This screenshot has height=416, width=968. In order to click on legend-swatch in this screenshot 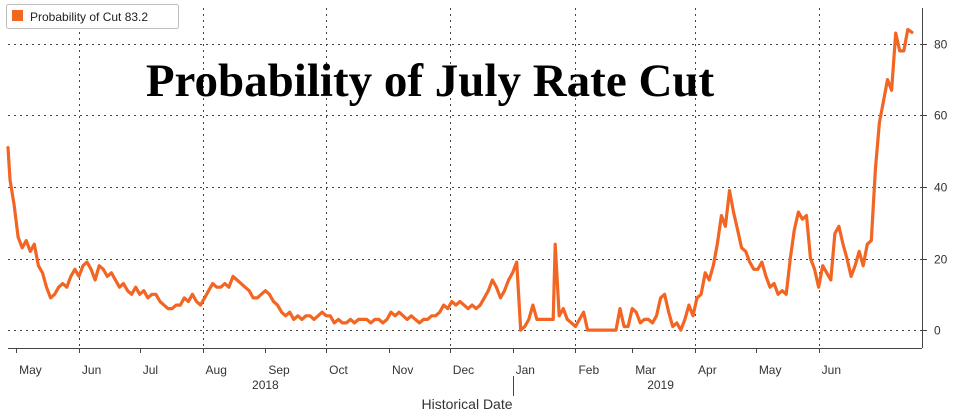, I will do `click(17, 15)`.